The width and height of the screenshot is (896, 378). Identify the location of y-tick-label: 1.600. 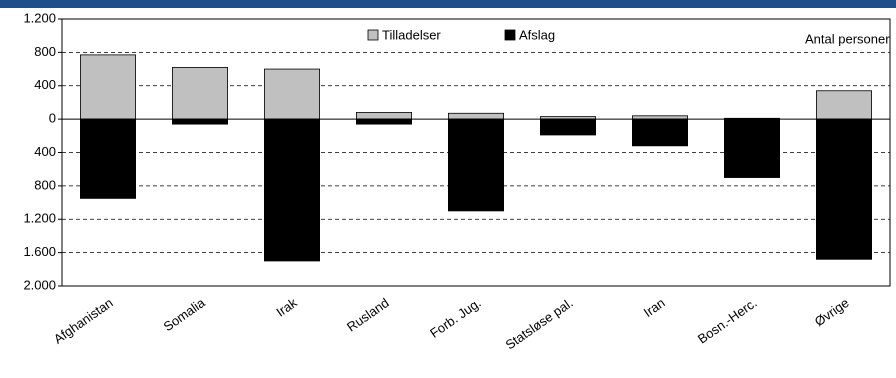
(39, 251).